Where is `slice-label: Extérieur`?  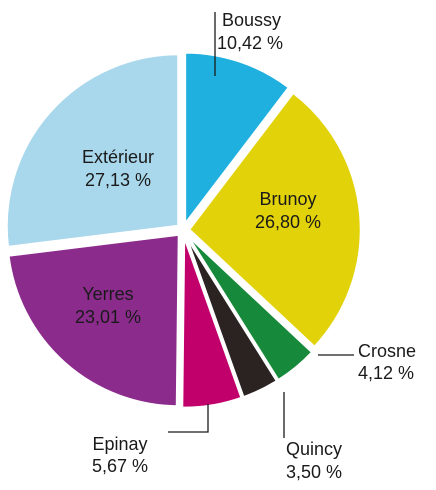 slice-label: Extérieur is located at coordinates (118, 157).